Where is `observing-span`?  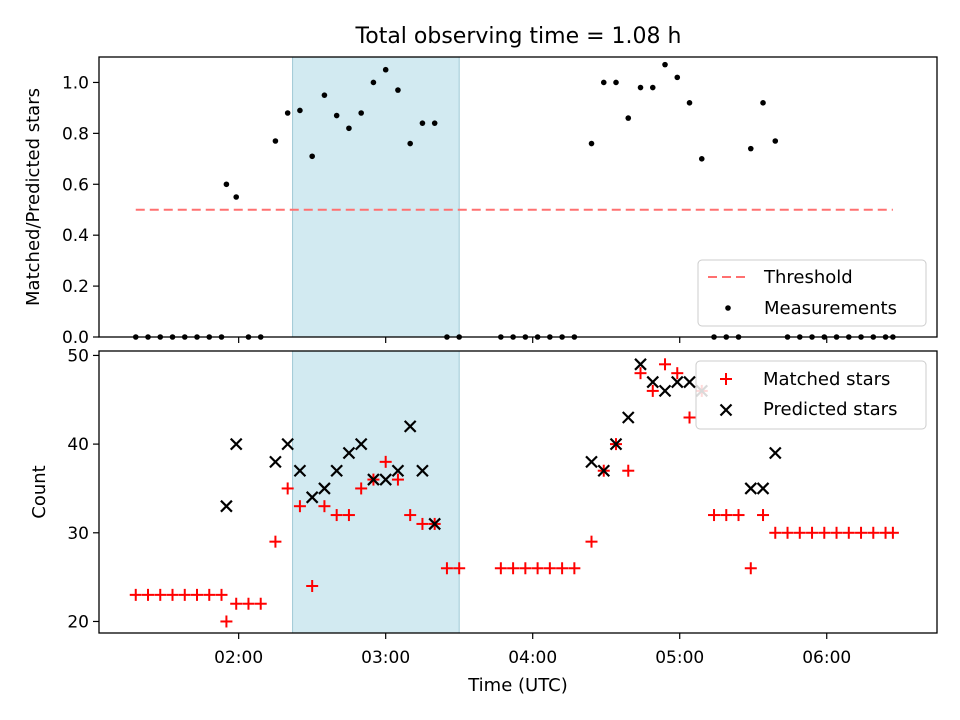
observing-span is located at coordinates (376, 197).